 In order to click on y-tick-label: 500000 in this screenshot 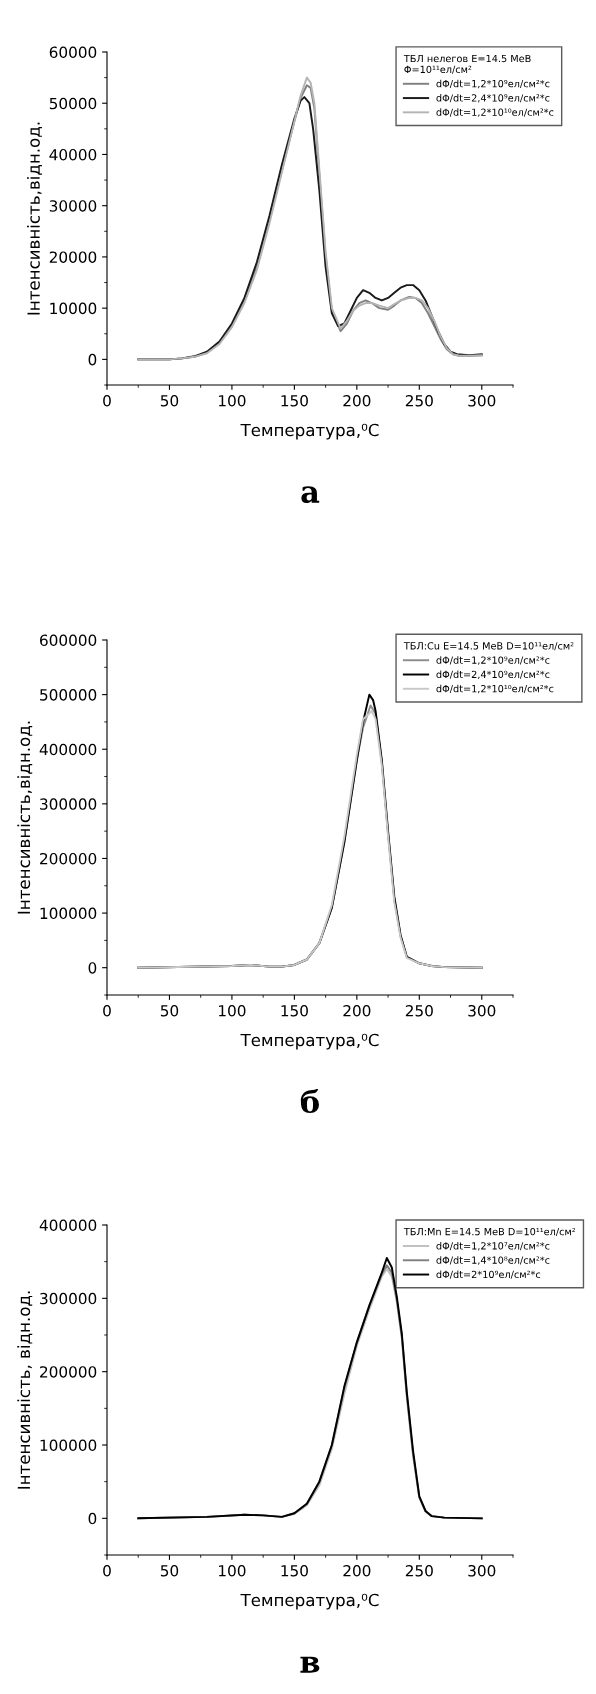, I will do `click(68, 695)`.